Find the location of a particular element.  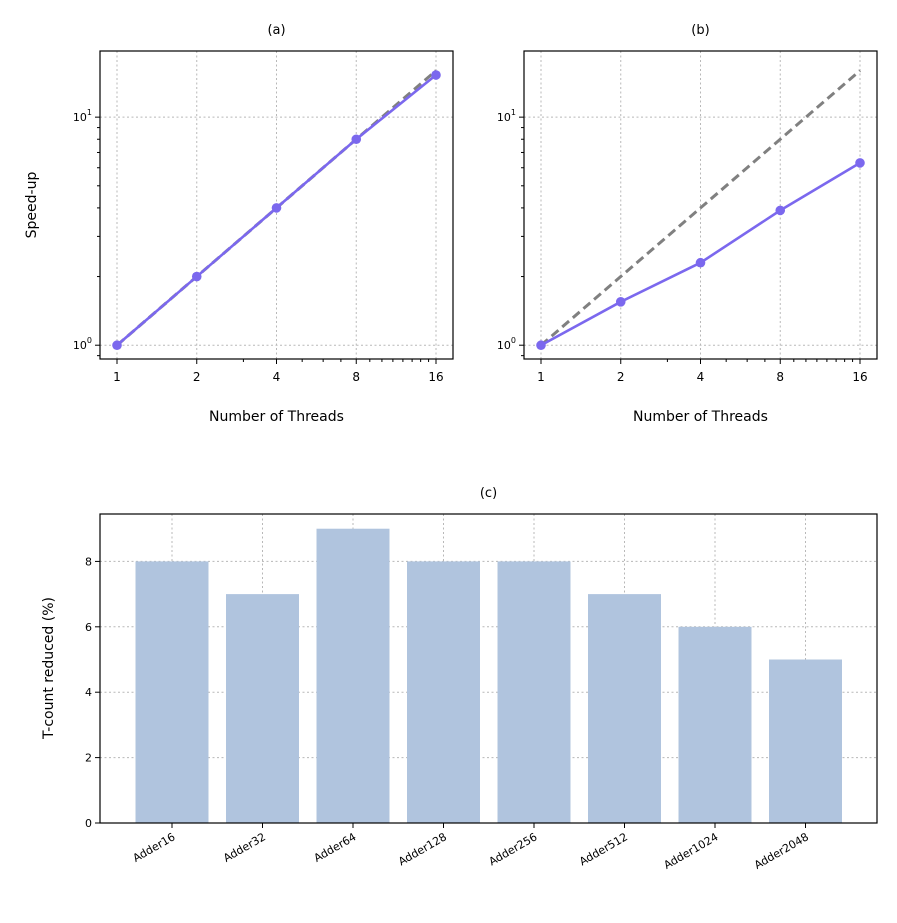

panel-a-ticks: 1 2 4 8 16 100 10¹ is located at coordinates (258, 246).